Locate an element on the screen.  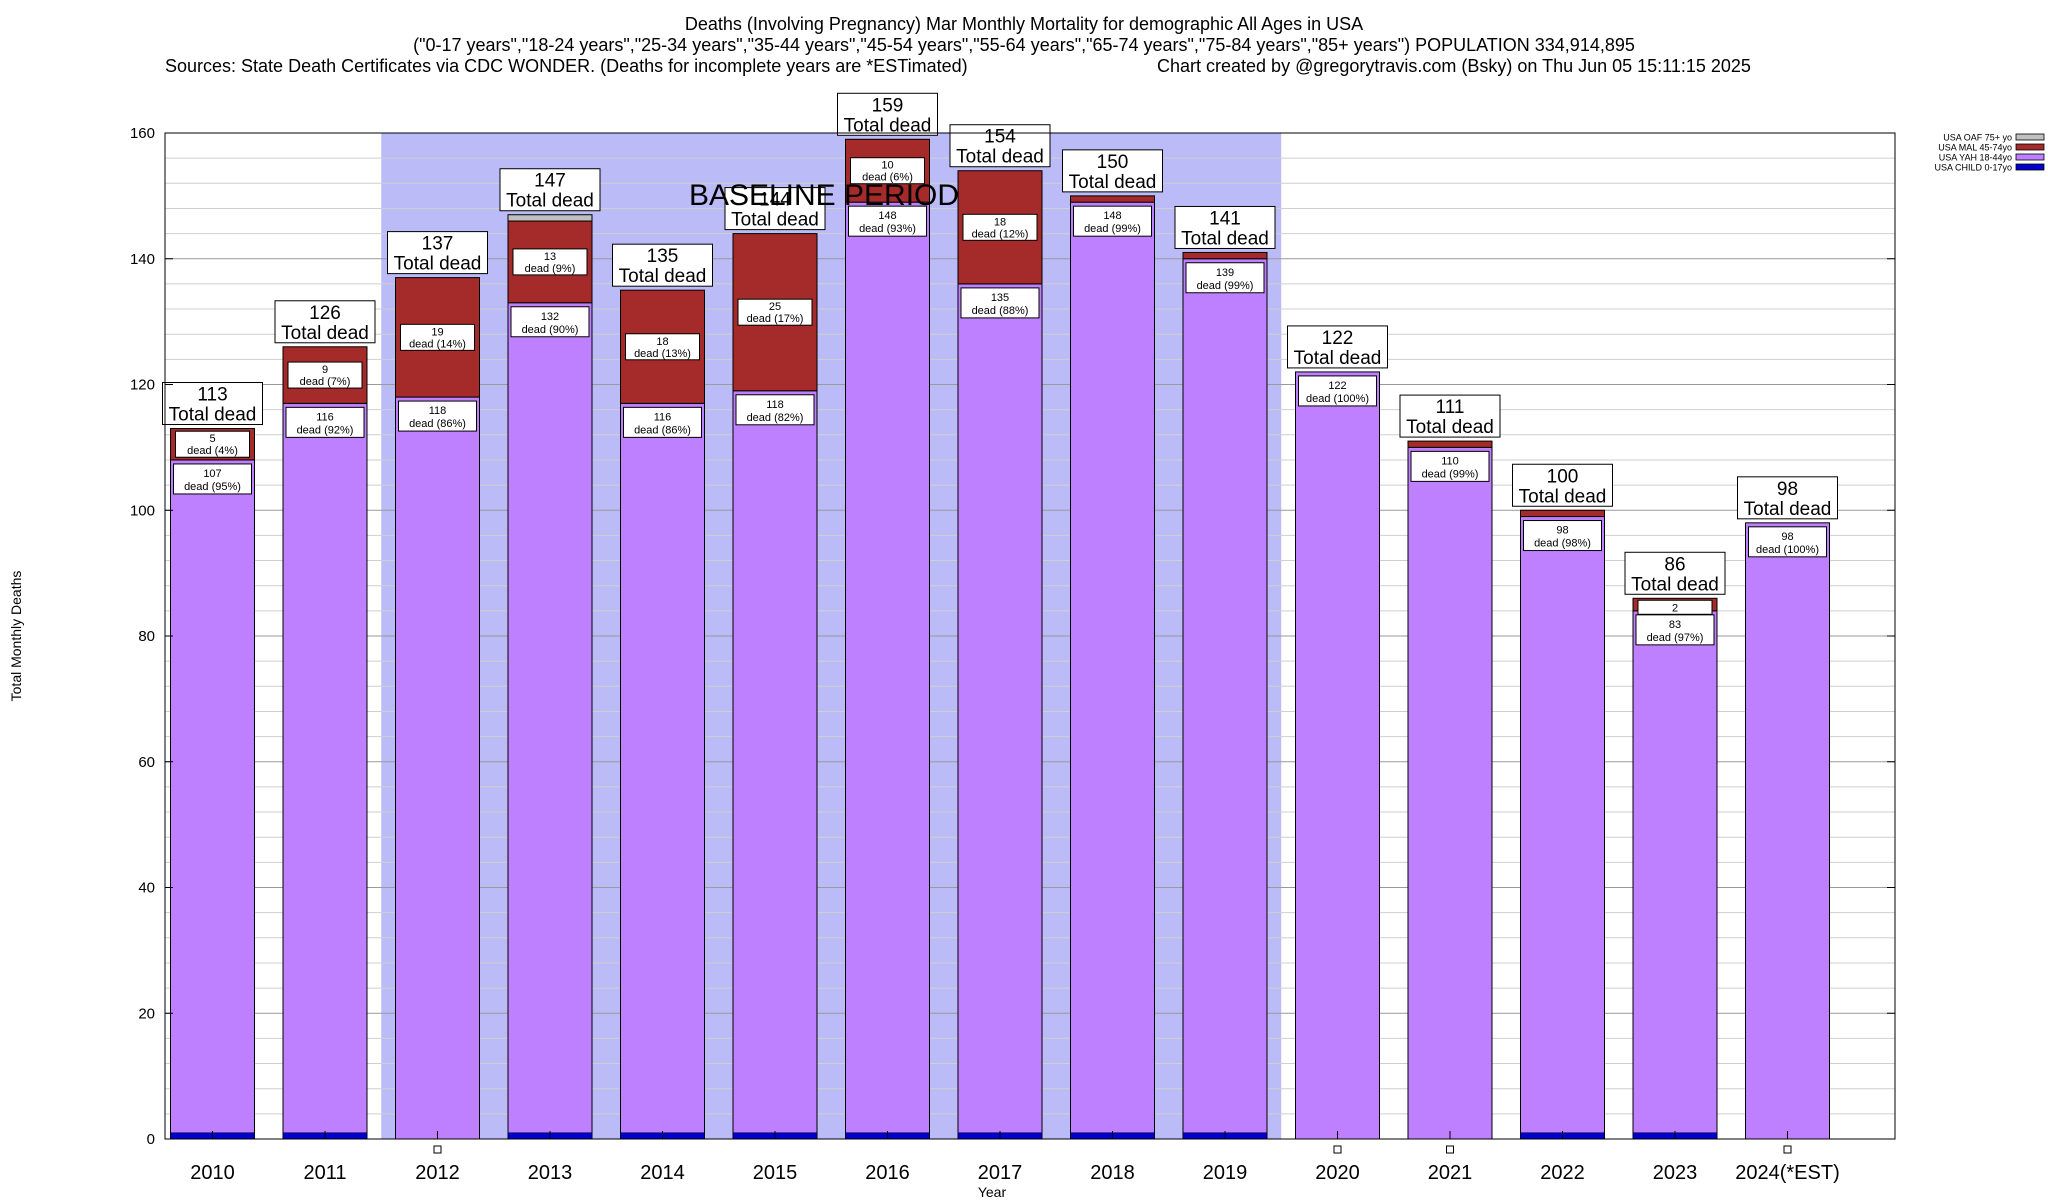
yah-label-pct: dead (82%) is located at coordinates (775, 418).